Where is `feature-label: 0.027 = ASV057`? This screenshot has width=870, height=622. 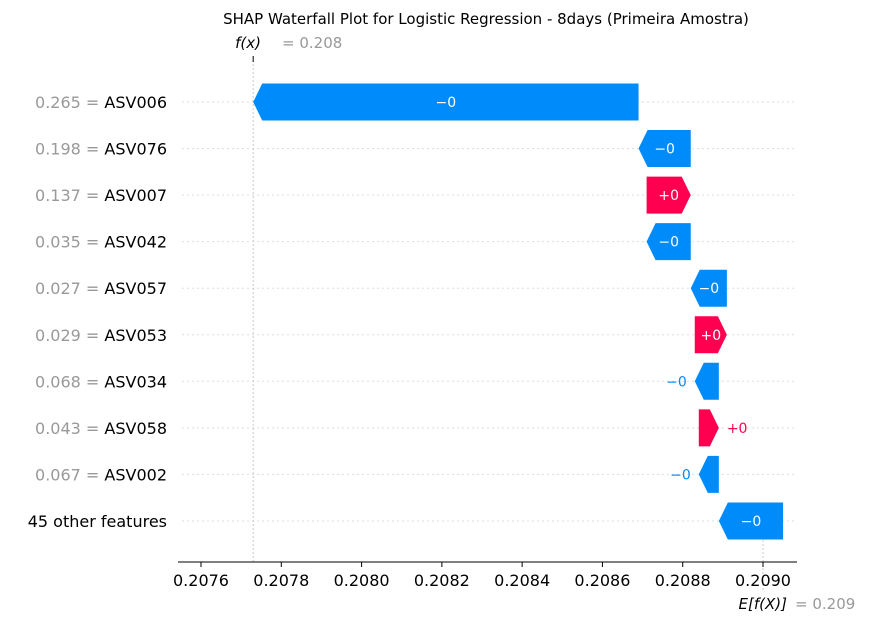 feature-label: 0.027 = ASV057 is located at coordinates (101, 288).